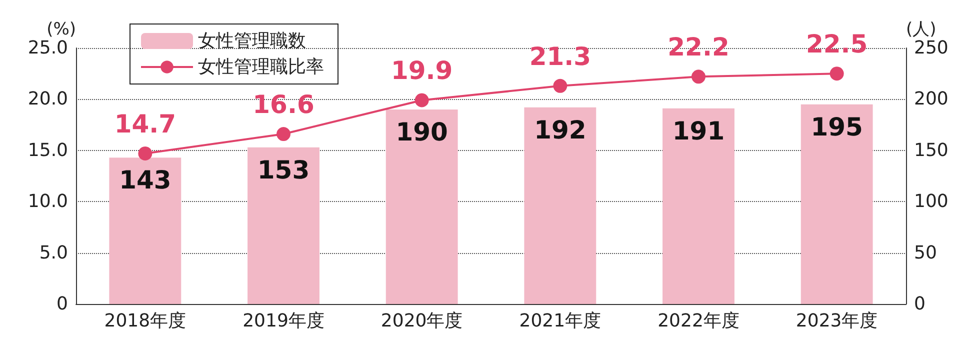 This screenshot has width=976, height=344. I want to click on data-label: 21.3, so click(560, 56).